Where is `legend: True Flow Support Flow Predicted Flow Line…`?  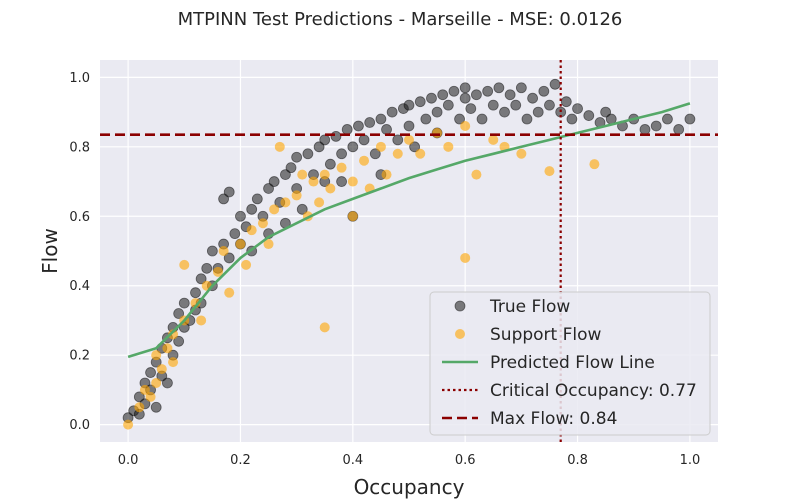 legend: True Flow Support Flow Predicted Flow Line… is located at coordinates (570, 363).